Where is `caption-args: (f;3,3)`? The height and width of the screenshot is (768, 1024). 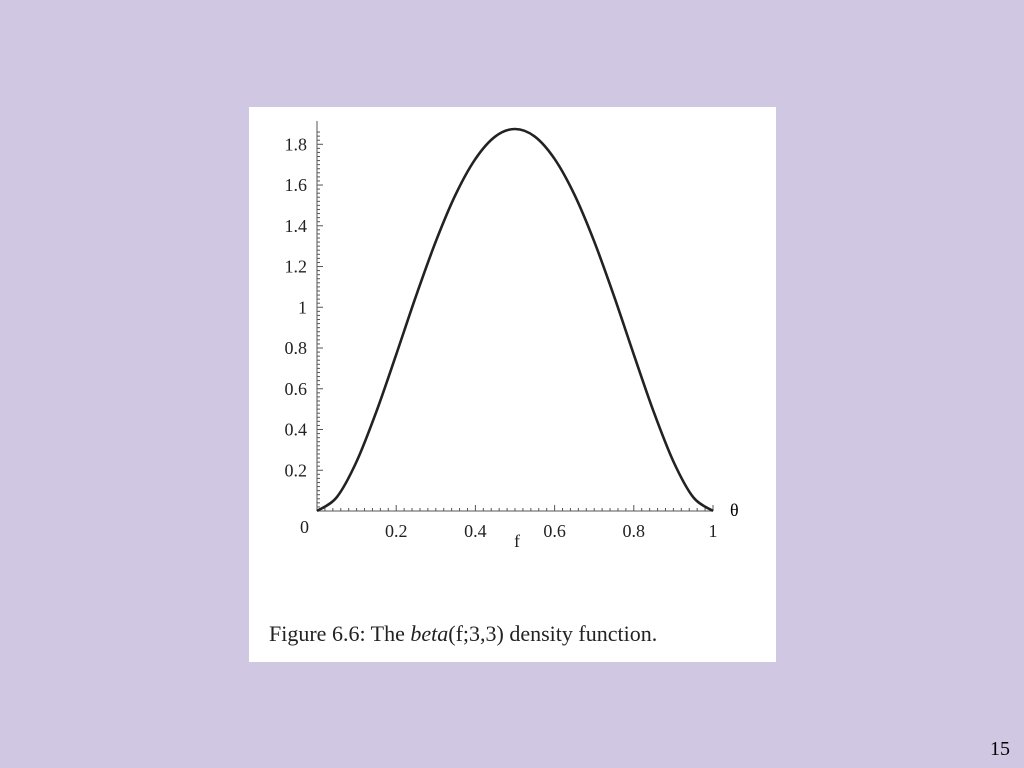 caption-args: (f;3,3) is located at coordinates (476, 633).